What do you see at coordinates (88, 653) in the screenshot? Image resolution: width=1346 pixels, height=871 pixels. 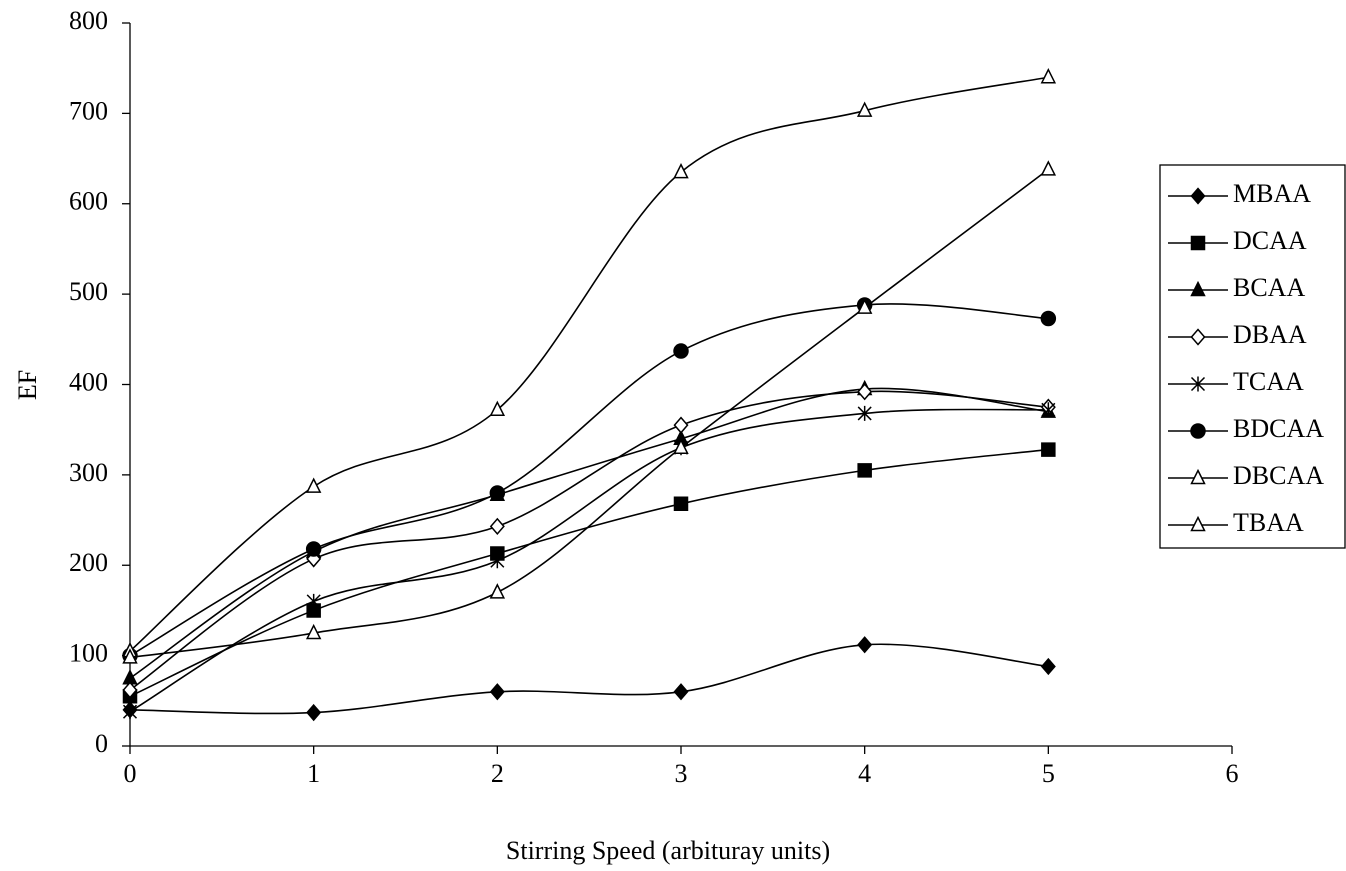 I see `y-tick-label: 100` at bounding box center [88, 653].